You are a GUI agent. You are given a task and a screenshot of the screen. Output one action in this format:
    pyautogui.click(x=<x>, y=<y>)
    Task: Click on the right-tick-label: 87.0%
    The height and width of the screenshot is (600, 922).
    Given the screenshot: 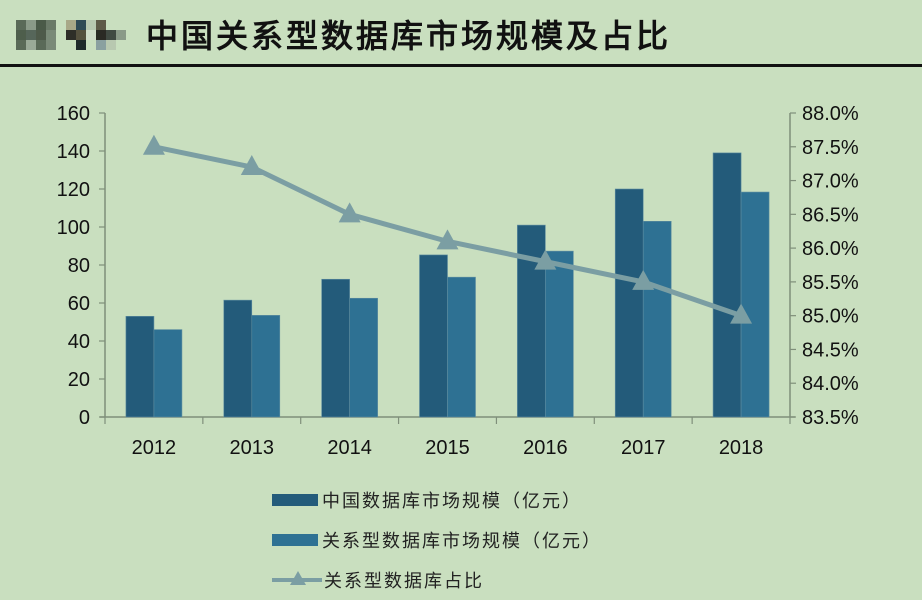 What is the action you would take?
    pyautogui.click(x=830, y=182)
    